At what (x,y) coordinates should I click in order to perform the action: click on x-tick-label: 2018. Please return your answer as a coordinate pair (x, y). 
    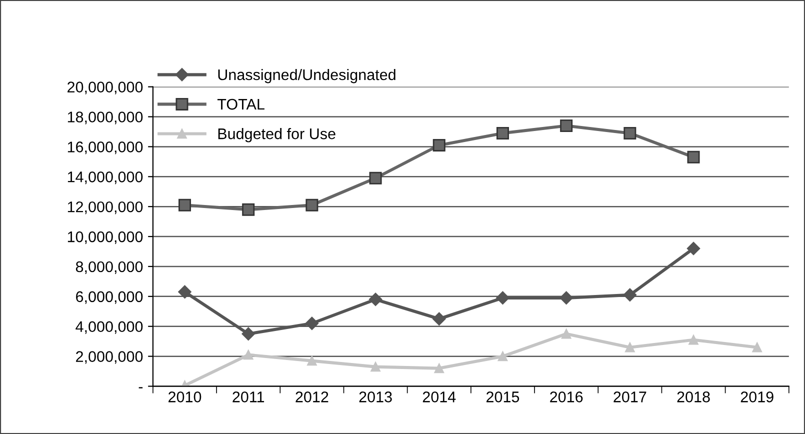
    Looking at the image, I should click on (693, 397).